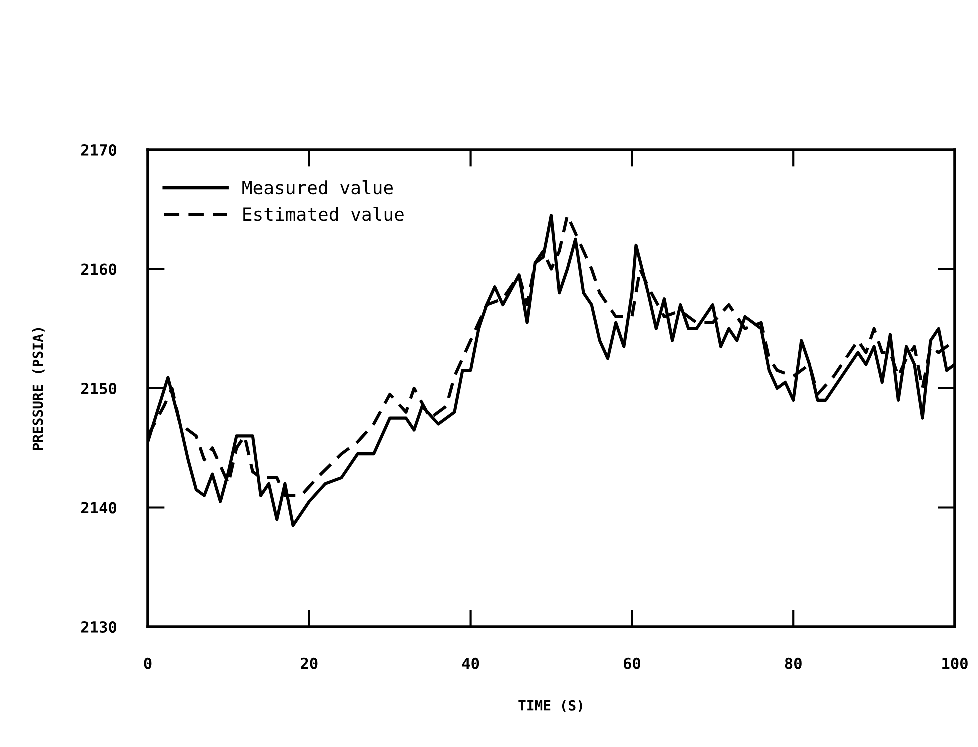  I want to click on x-tick-label: 20, so click(309, 664).